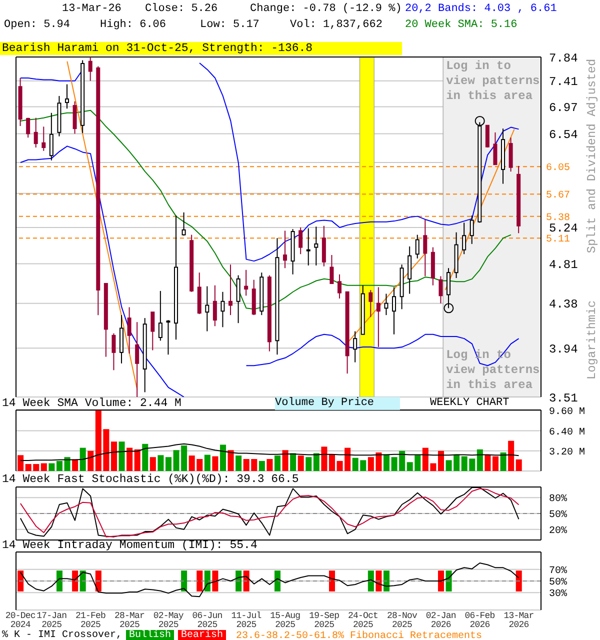 This screenshot has width=600, height=640. Describe the element at coordinates (202, 635) in the screenshot. I see `text: Bearish` at that location.